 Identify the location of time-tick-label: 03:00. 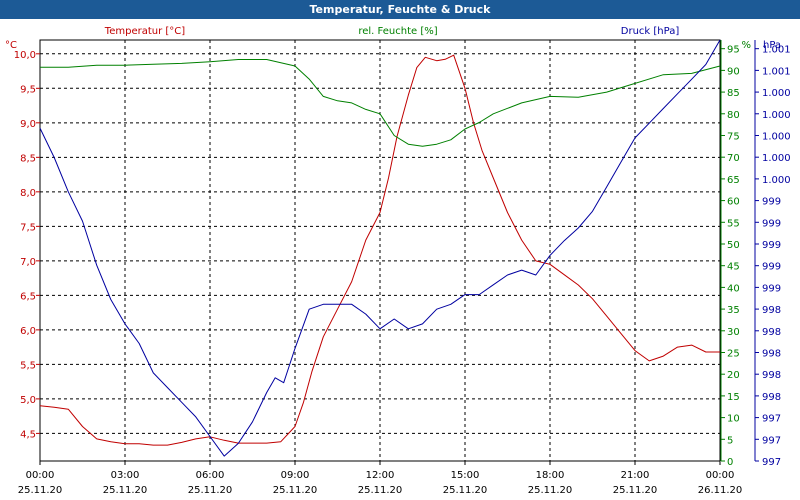
(125, 475).